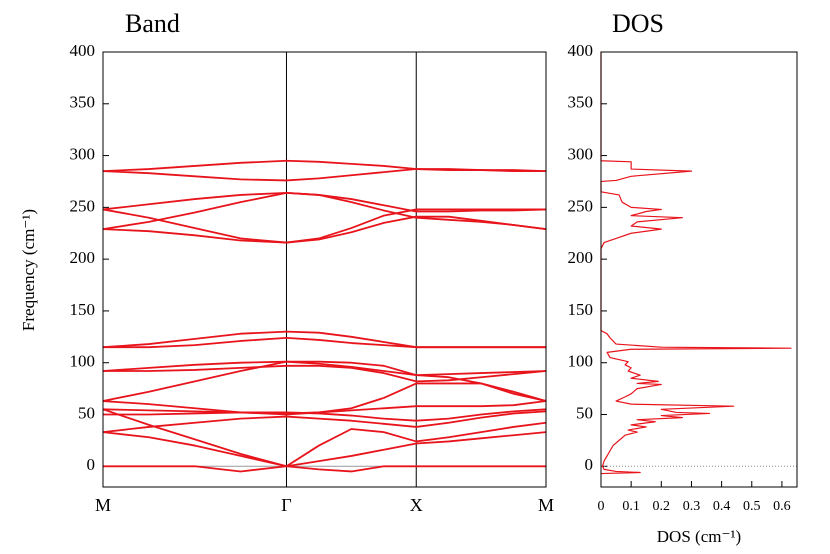 This screenshot has width=830, height=554. Describe the element at coordinates (601, 506) in the screenshot. I see `x-tick-label: 0` at that location.